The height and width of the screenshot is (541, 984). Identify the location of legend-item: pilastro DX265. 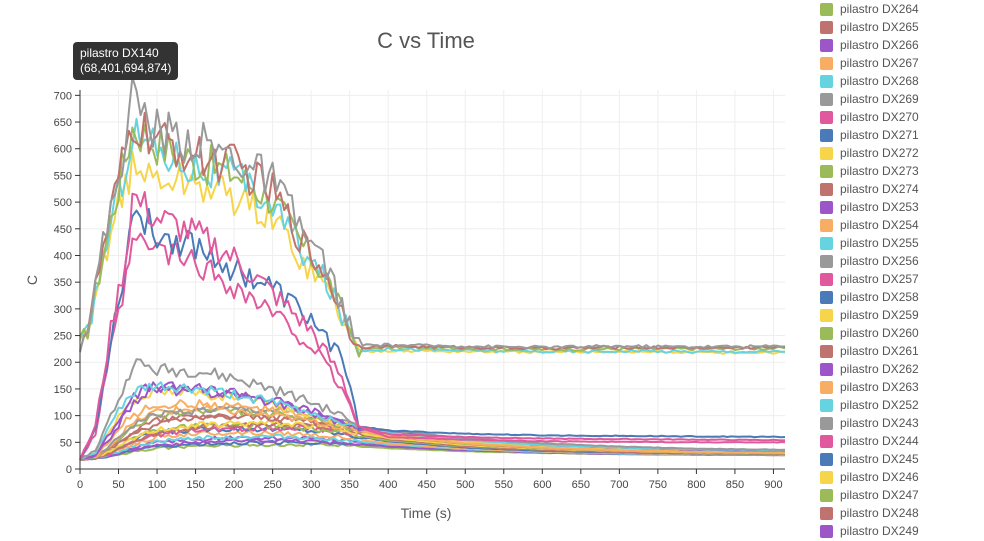
(902, 27).